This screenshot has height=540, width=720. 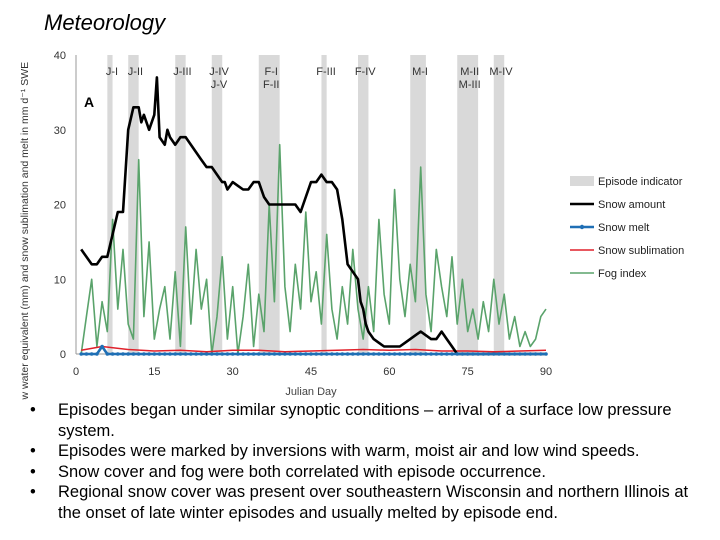 I want to click on y-tick-label: 30, so click(x=60, y=131).